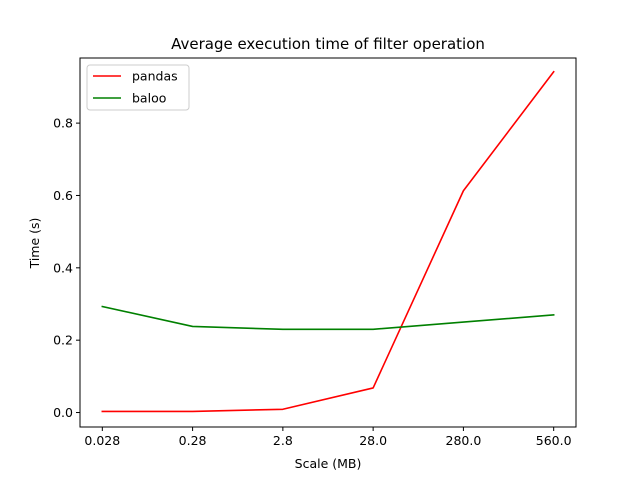 The height and width of the screenshot is (480, 640). What do you see at coordinates (102, 440) in the screenshot?
I see `x-tick-label: 0.028` at bounding box center [102, 440].